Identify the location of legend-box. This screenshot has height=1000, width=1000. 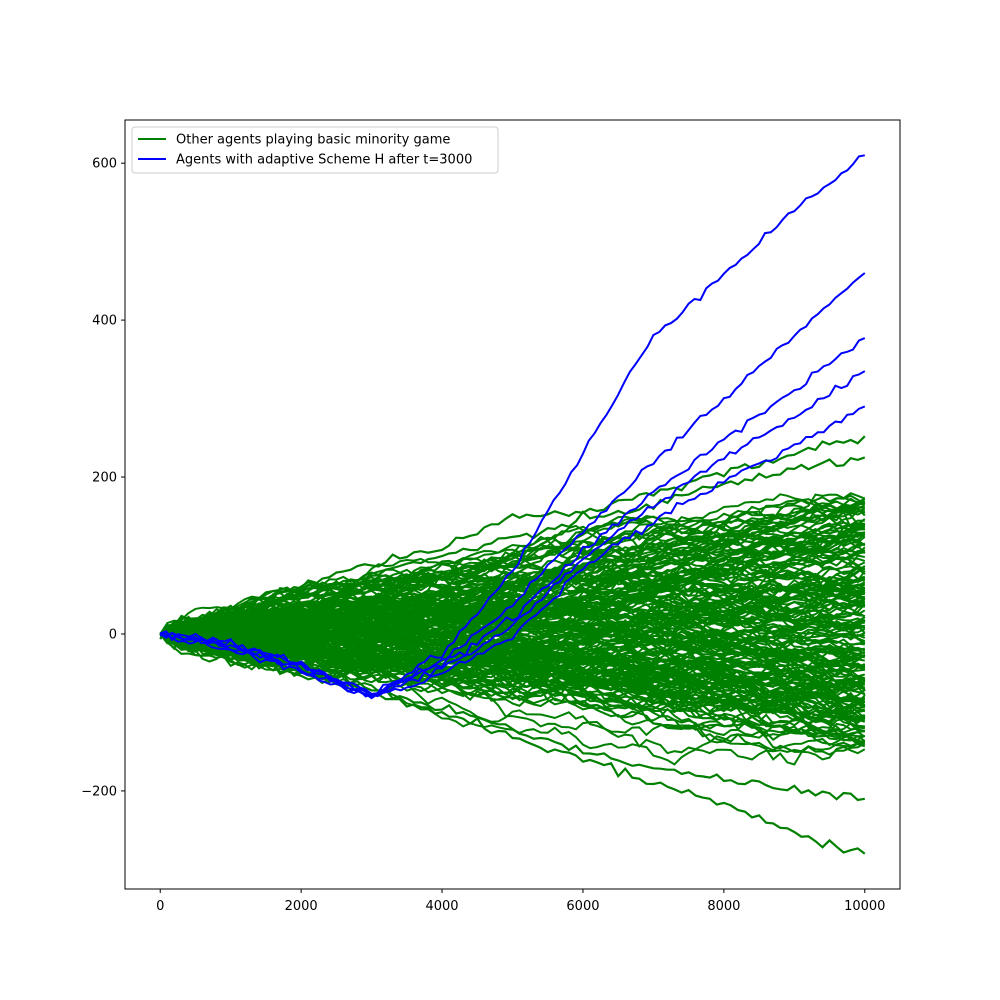
(315, 150).